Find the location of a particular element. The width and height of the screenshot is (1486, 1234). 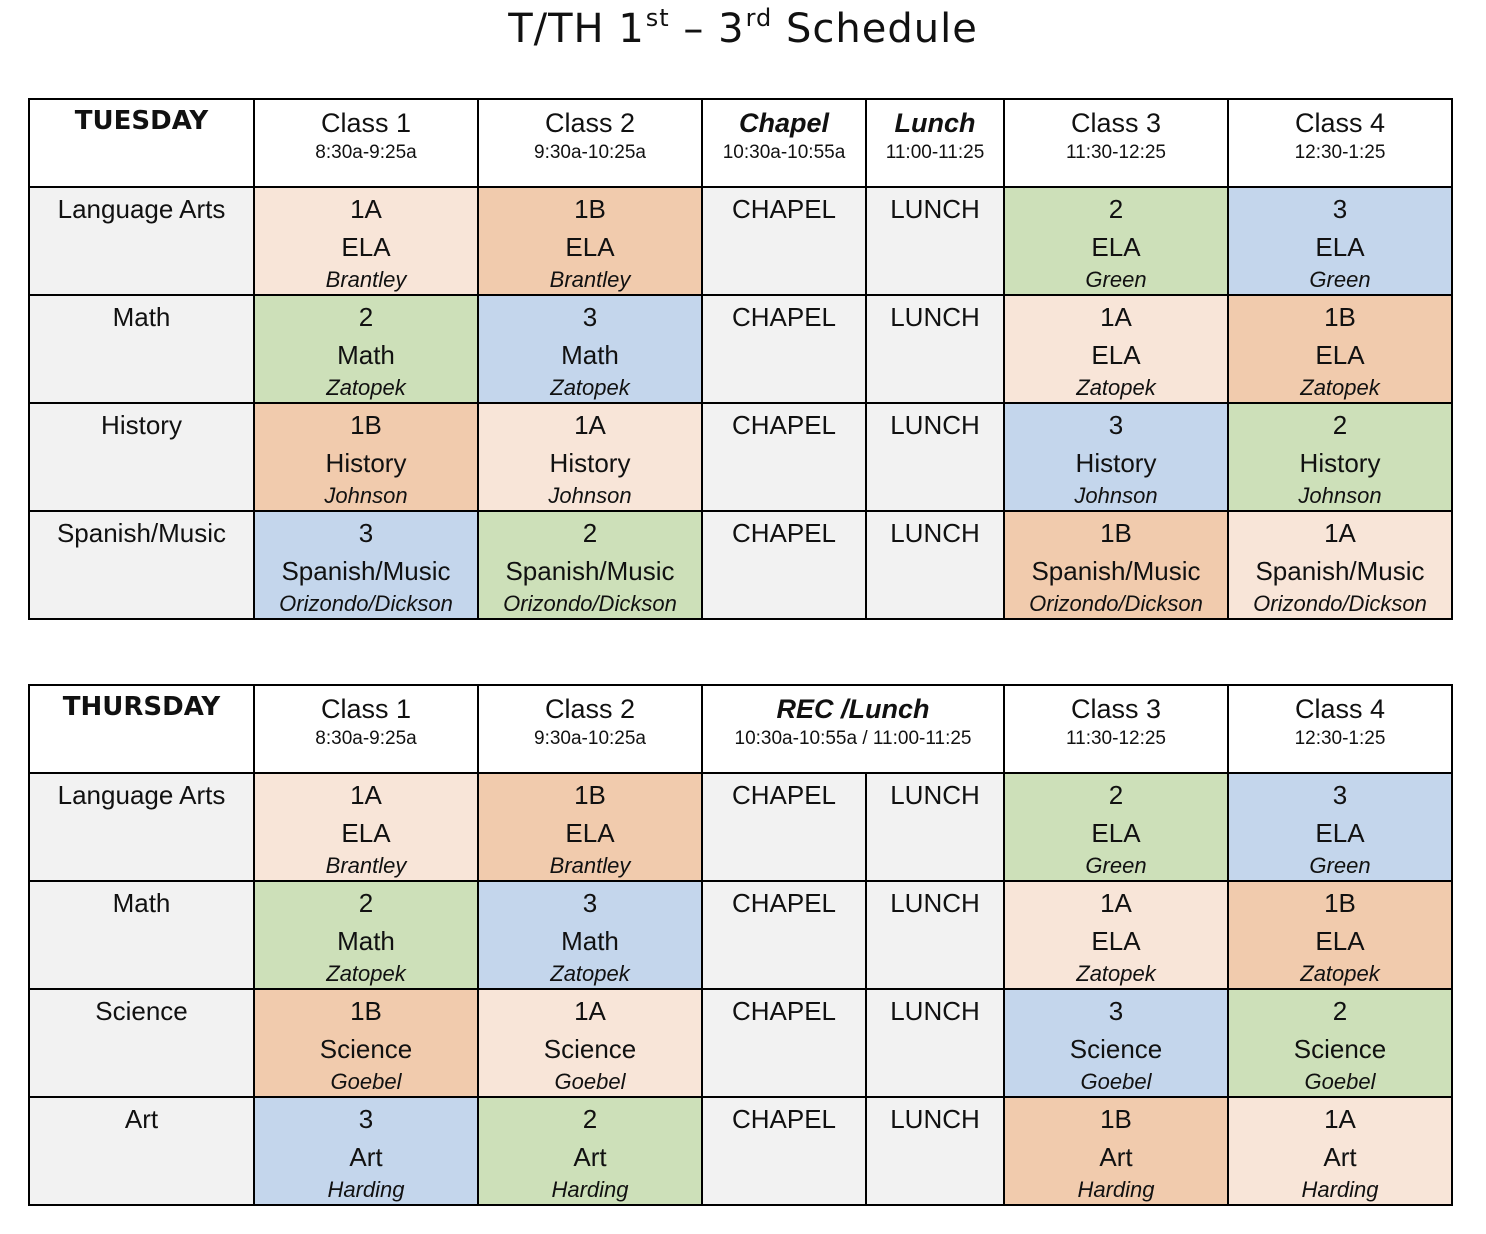

class-cell: 1B ELA Brantley is located at coordinates (590, 827).